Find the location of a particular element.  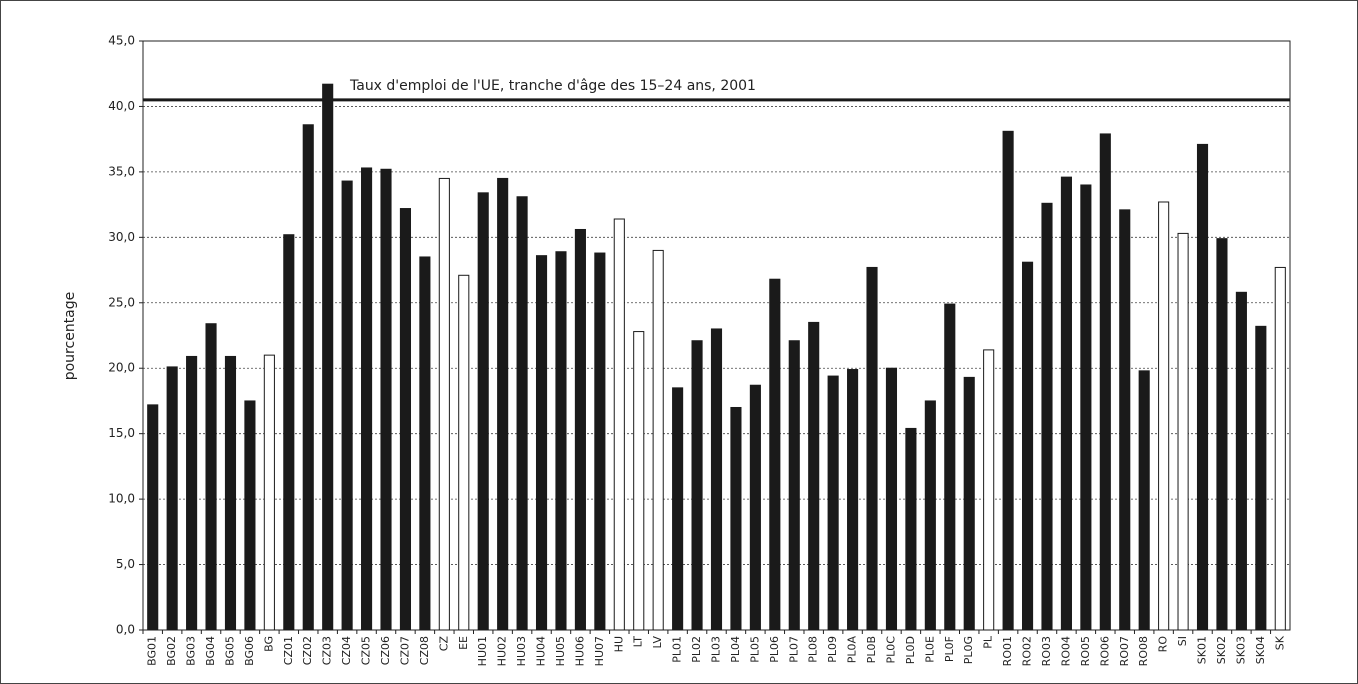

x-tick-label: SK03 is located at coordinates (1240, 650).